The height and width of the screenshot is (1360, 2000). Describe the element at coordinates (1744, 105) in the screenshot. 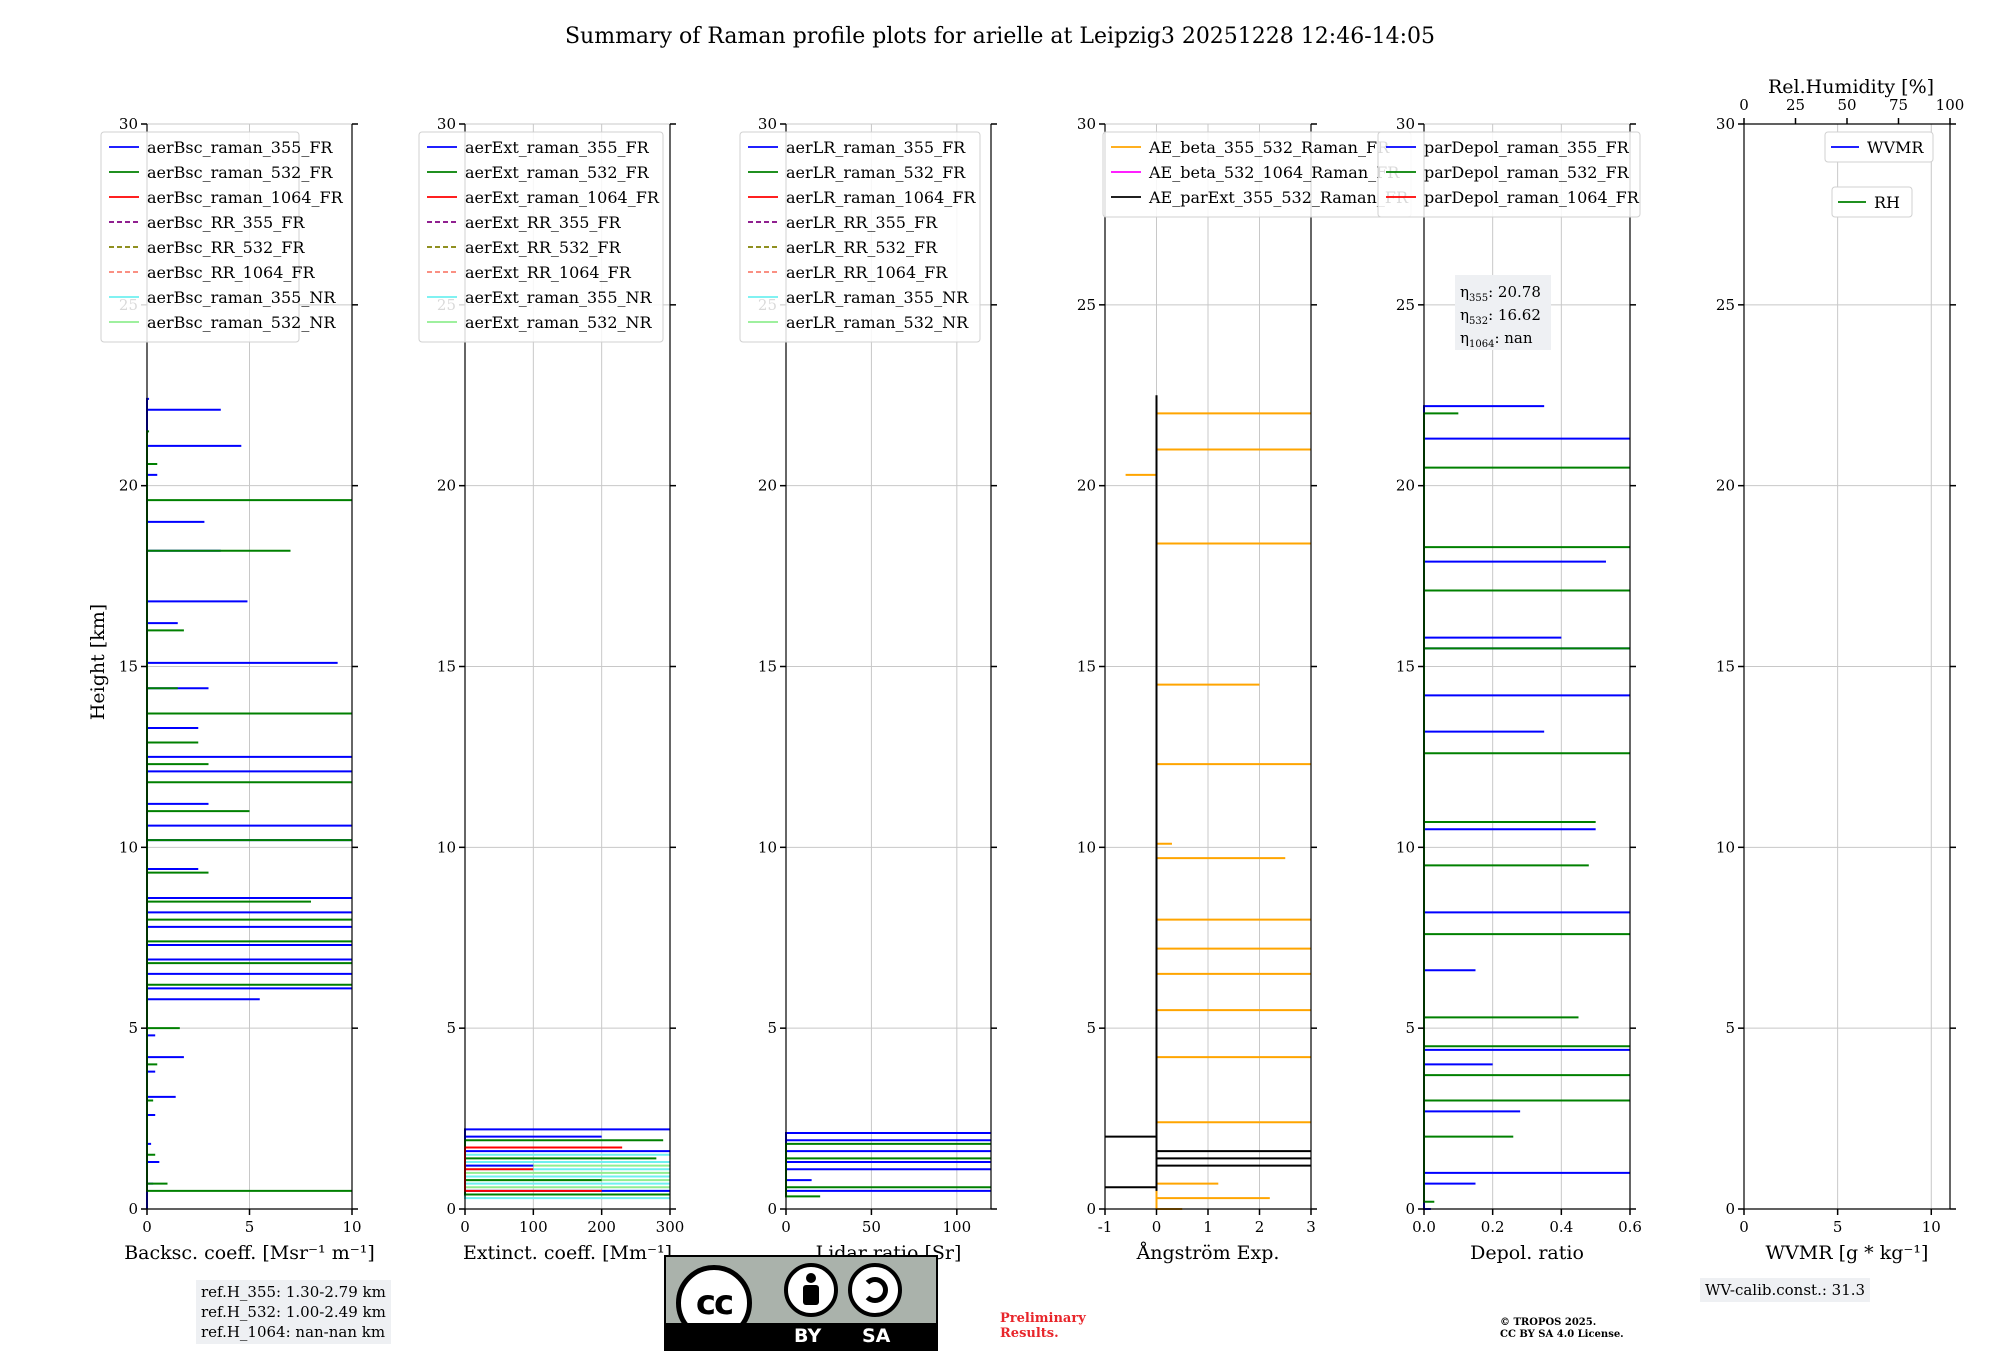

I see `x2-tick-label: 0` at that location.